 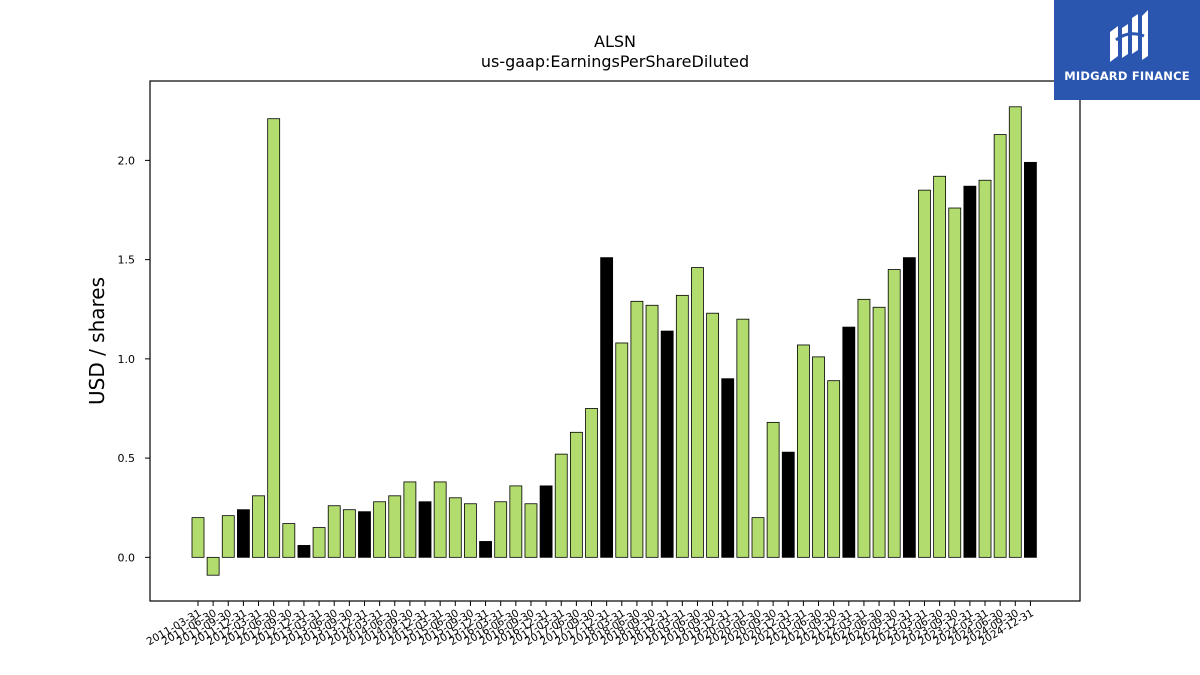 I want to click on y-tick-label: 1.0, so click(x=127, y=359).